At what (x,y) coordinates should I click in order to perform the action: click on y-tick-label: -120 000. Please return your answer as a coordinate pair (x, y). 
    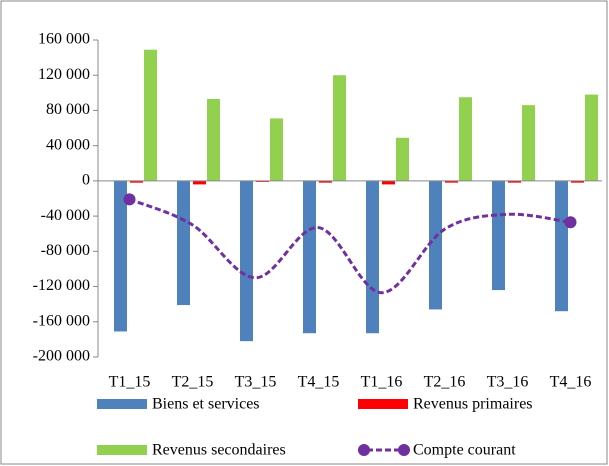
    Looking at the image, I should click on (61, 285).